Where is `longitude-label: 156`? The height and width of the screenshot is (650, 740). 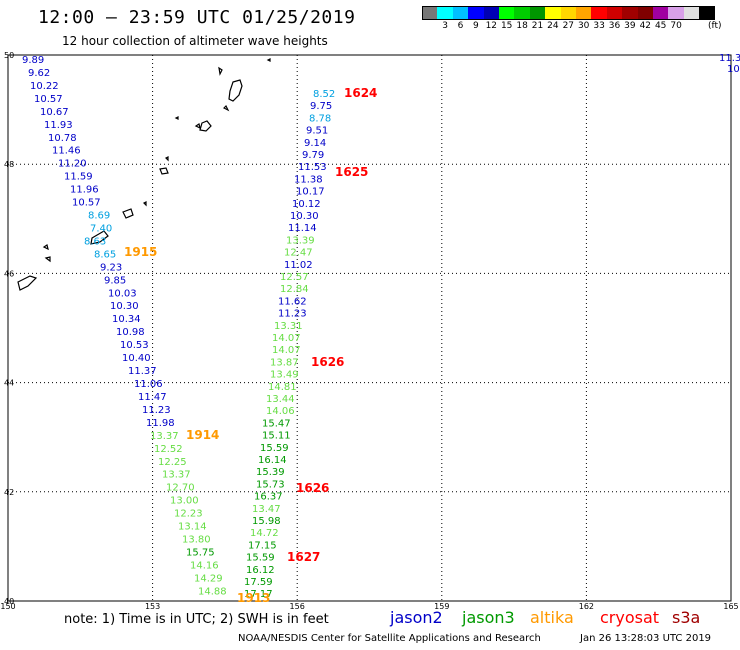
longitude-label: 156 is located at coordinates (297, 606).